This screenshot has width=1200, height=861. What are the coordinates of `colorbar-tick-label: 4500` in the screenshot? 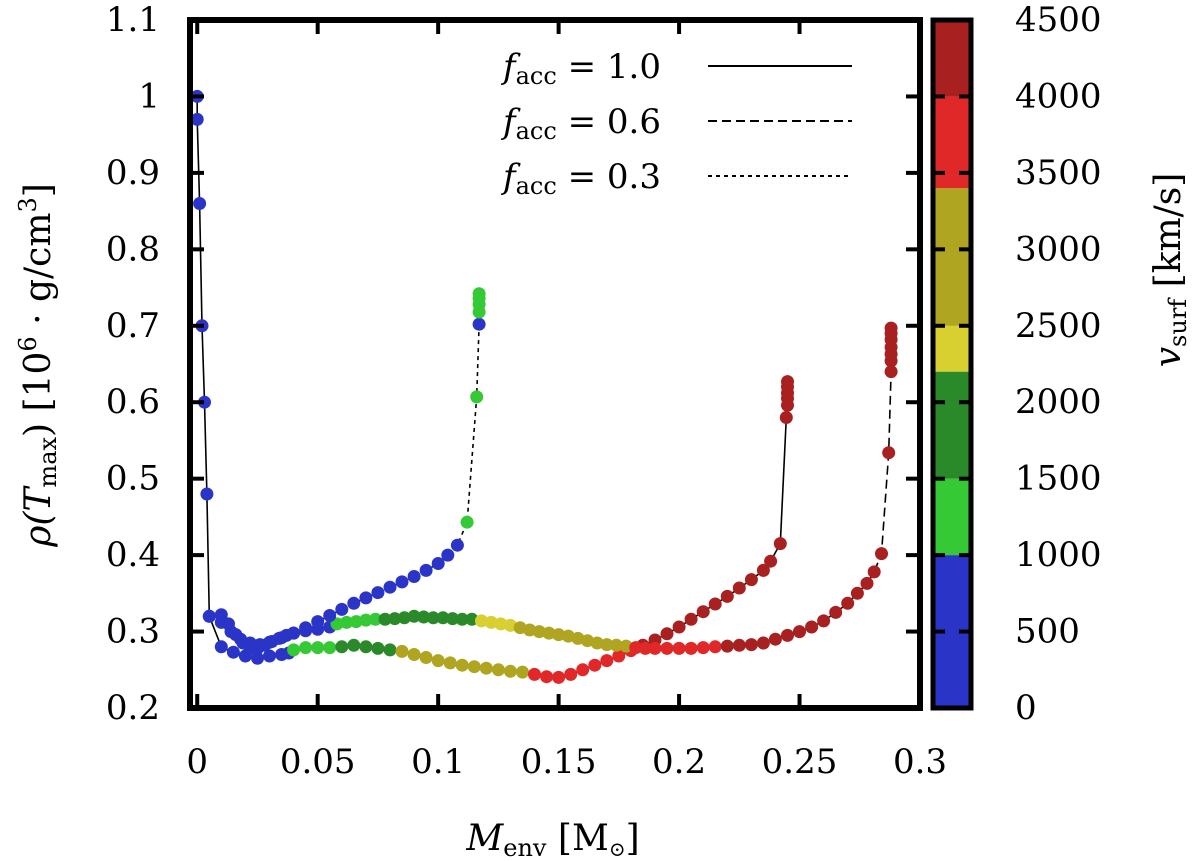 It's located at (1058, 20).